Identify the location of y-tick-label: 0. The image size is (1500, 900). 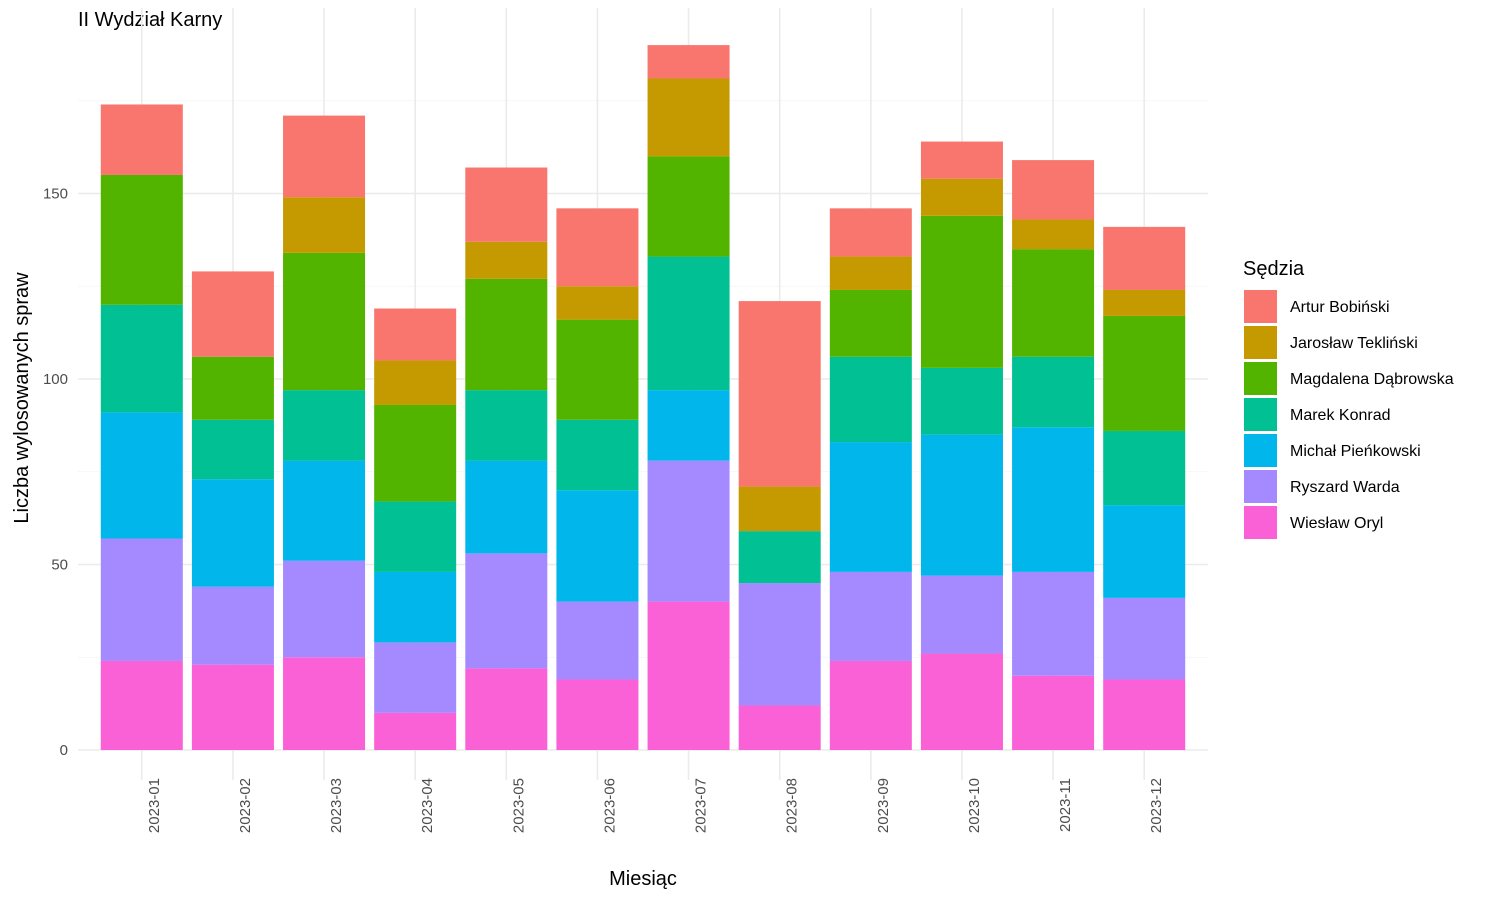
(64, 750).